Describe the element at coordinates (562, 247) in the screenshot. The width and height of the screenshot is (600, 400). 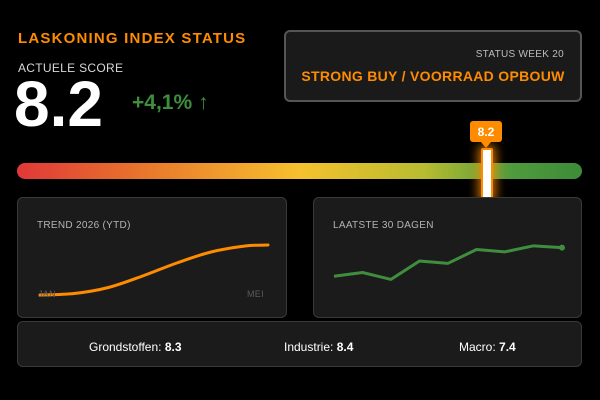
I see `last-30-days-end-point` at that location.